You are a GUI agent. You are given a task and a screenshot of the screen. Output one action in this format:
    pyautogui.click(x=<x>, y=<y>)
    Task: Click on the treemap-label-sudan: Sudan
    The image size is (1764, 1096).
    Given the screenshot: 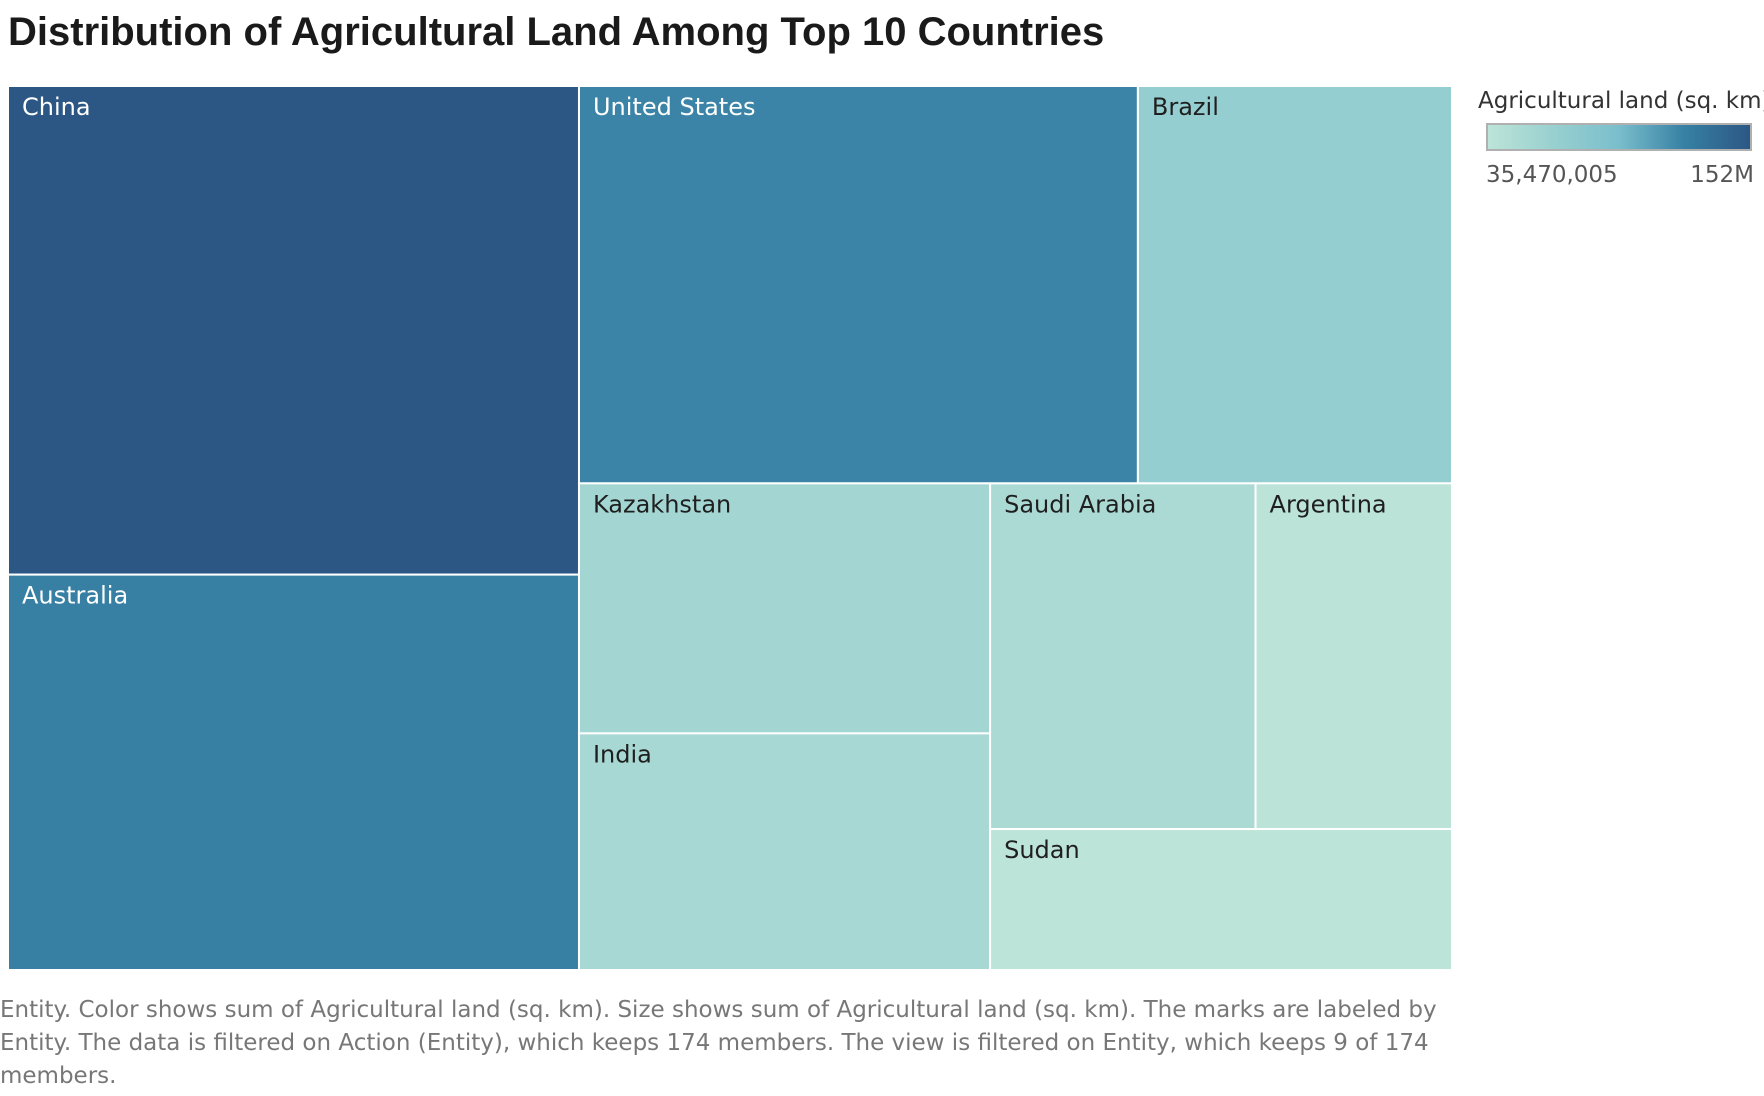 What is the action you would take?
    pyautogui.click(x=1042, y=850)
    